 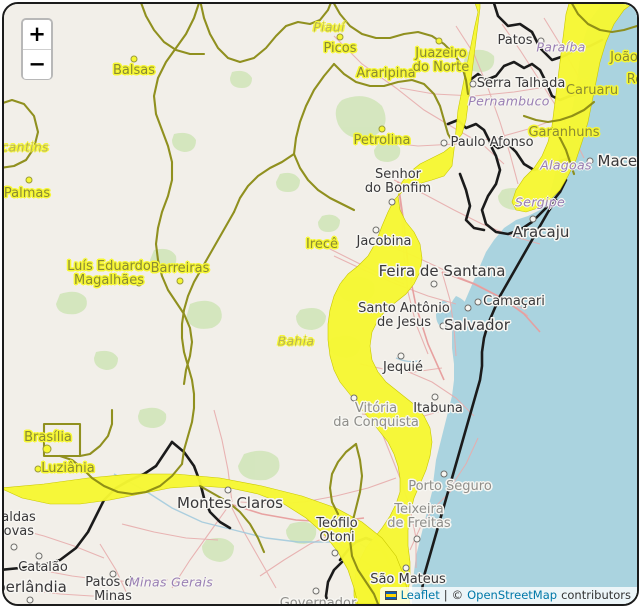 I want to click on city-marker-salvador, so click(x=443, y=326).